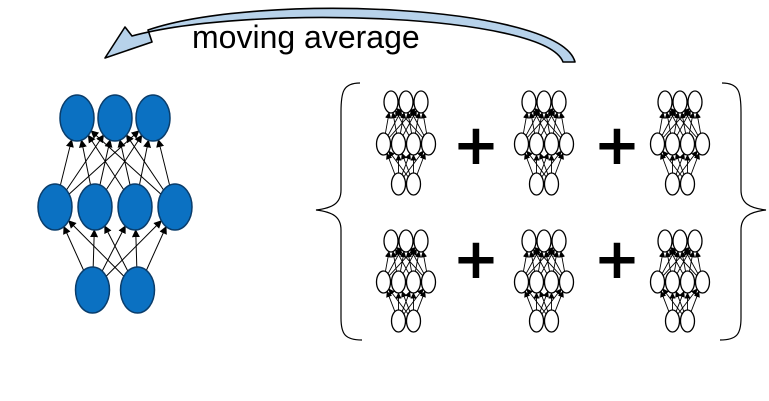  I want to click on moving-average-arrow, so click(340, 35).